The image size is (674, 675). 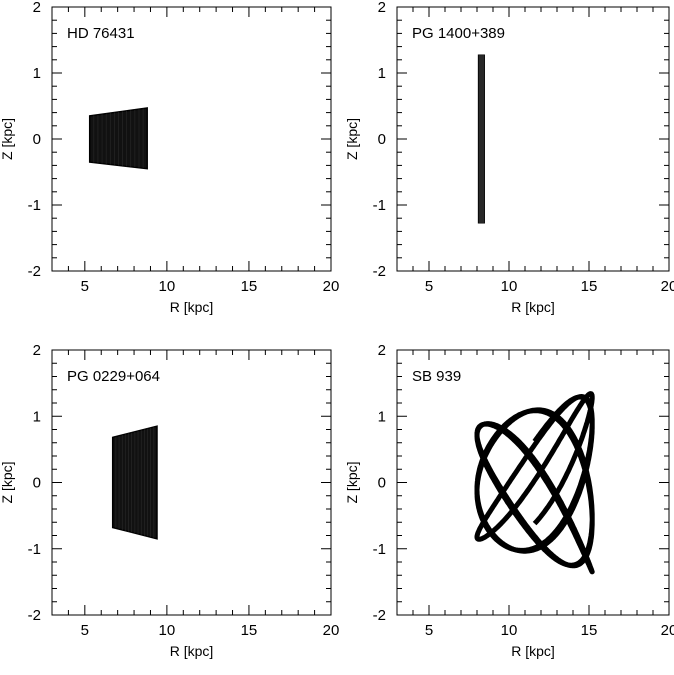 I want to click on panel-title: PG 1400+389, so click(x=458, y=33).